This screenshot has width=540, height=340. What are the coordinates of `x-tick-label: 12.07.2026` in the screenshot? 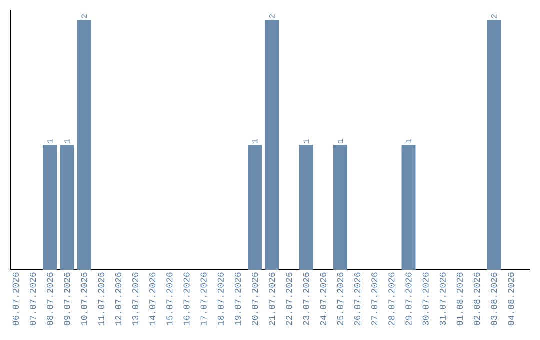 It's located at (118, 299).